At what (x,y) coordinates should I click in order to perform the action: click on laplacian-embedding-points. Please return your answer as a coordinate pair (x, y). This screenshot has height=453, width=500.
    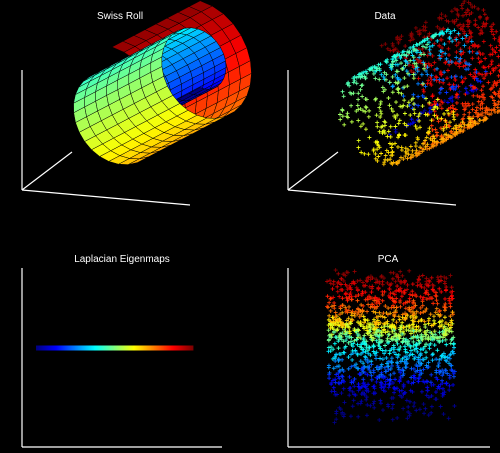
    Looking at the image, I should click on (114, 348).